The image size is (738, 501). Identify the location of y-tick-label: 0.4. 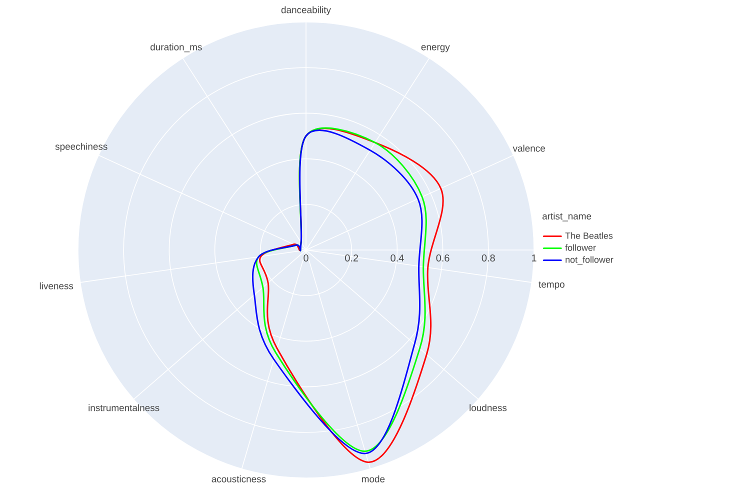
(397, 258).